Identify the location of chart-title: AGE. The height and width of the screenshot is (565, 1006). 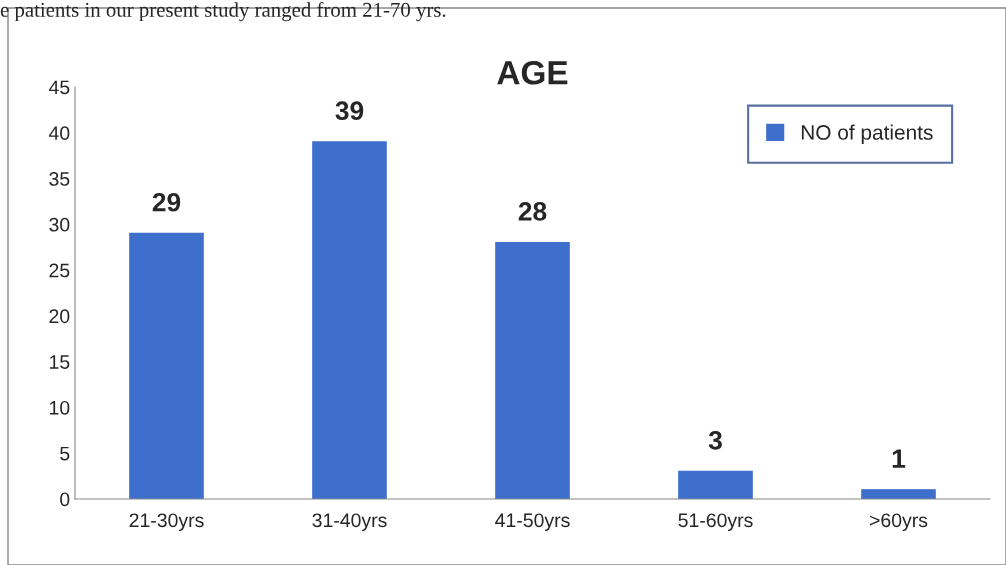
(532, 72).